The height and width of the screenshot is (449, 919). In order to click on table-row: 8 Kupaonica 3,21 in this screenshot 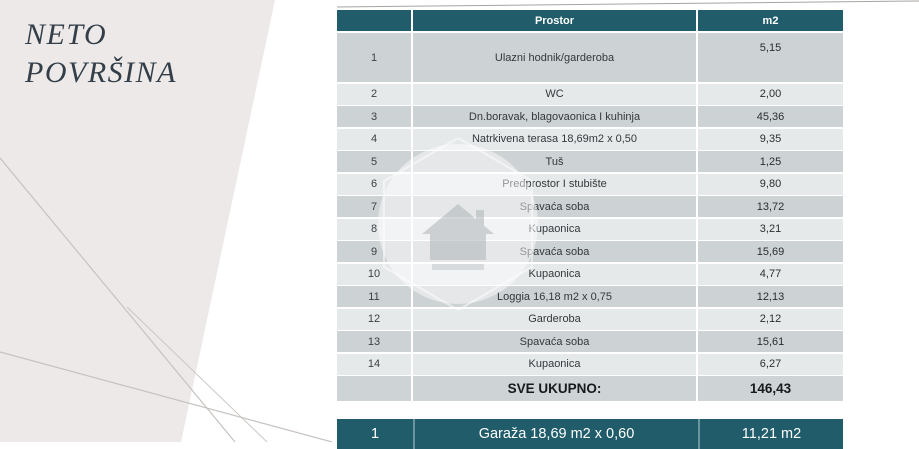, I will do `click(590, 229)`.